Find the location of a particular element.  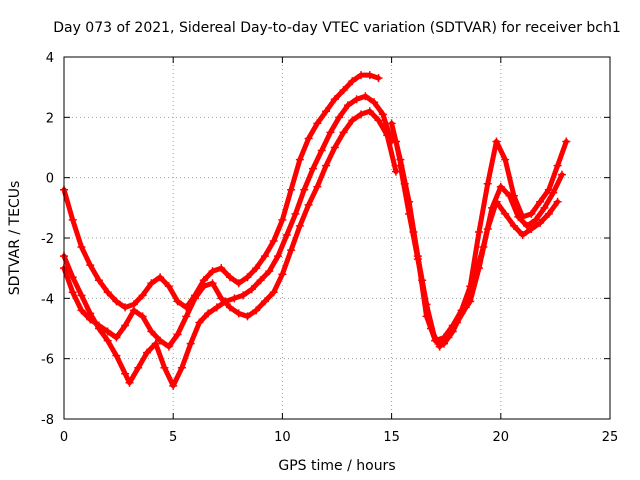

y-tick-label: 2 is located at coordinates (50, 118).